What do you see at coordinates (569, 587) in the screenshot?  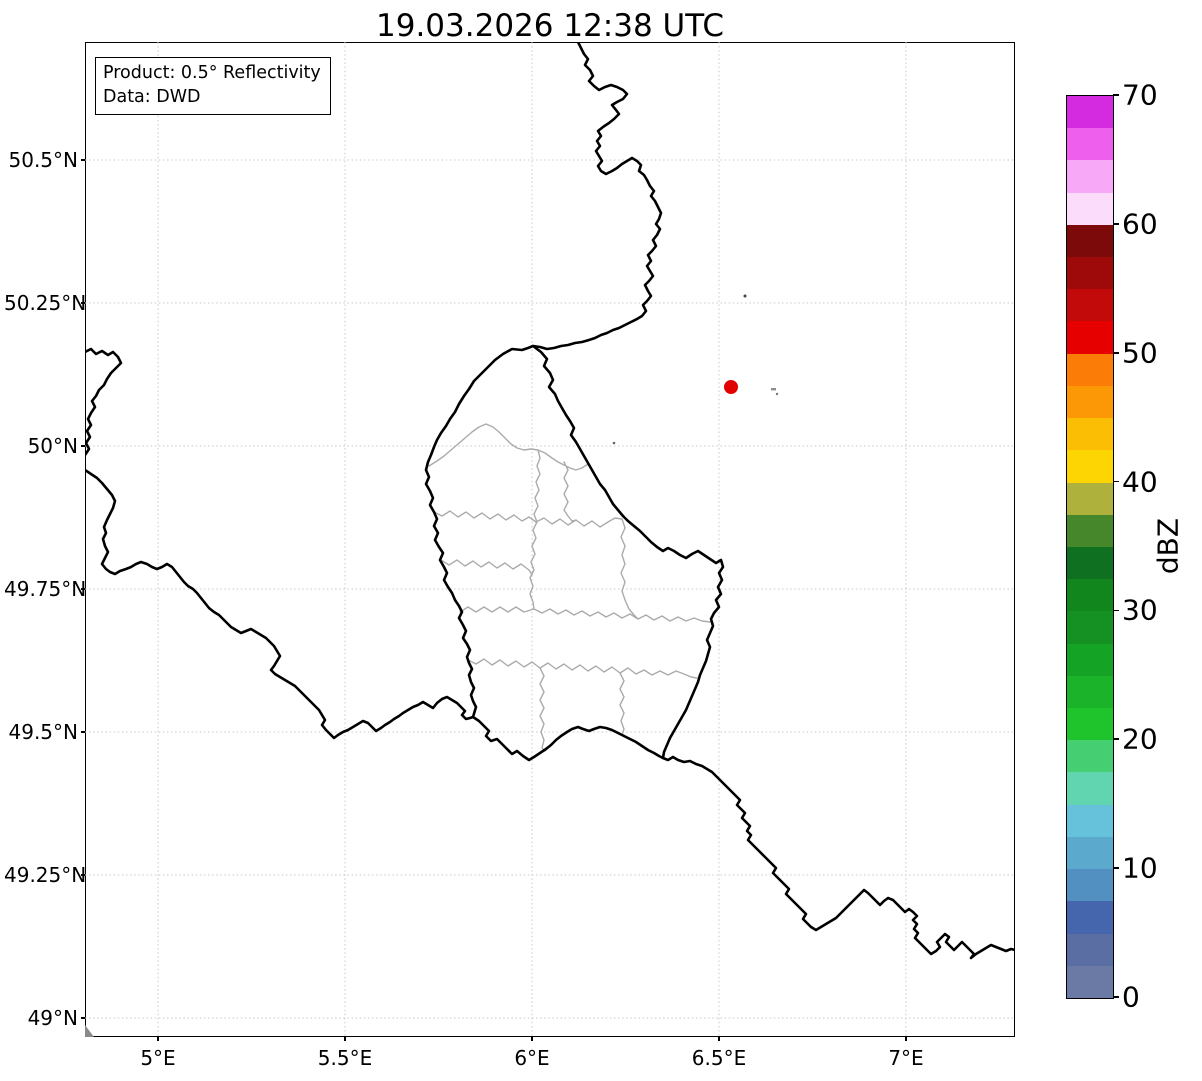 I see `district-borders` at bounding box center [569, 587].